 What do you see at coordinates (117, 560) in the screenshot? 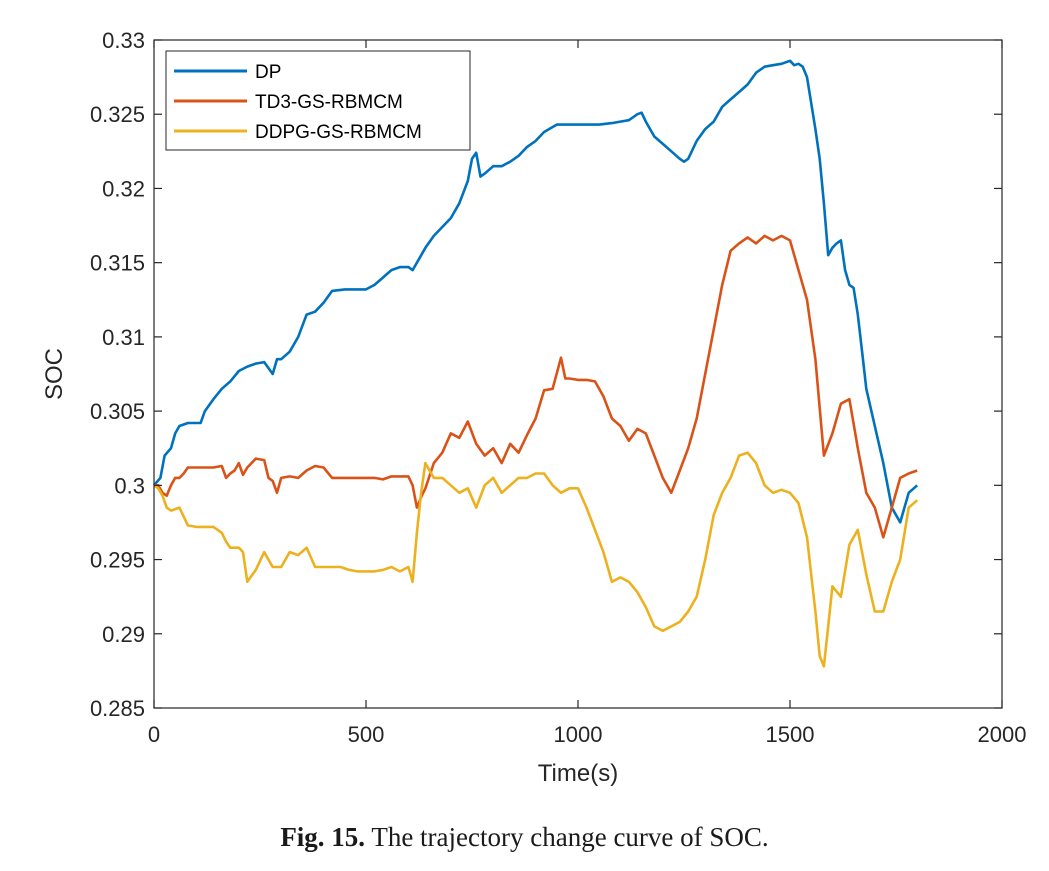
I see `y-tick-label: 0.295` at bounding box center [117, 560].